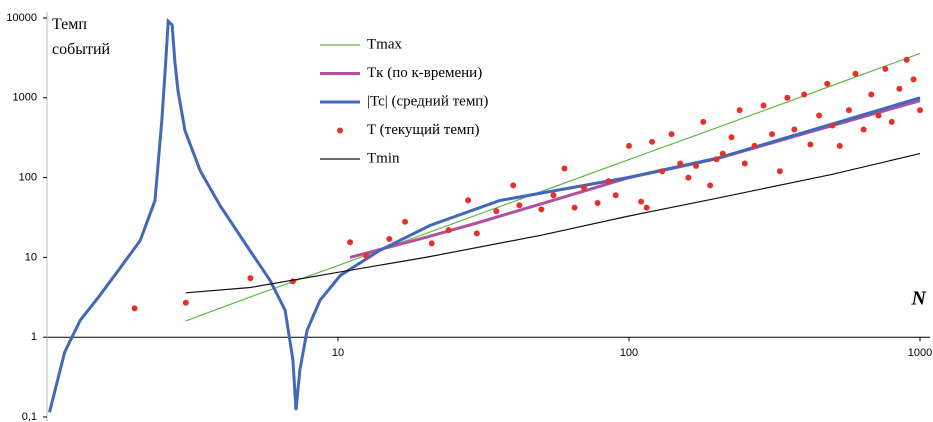  What do you see at coordinates (34, 337) in the screenshot?
I see `y-tick-label: 1` at bounding box center [34, 337].